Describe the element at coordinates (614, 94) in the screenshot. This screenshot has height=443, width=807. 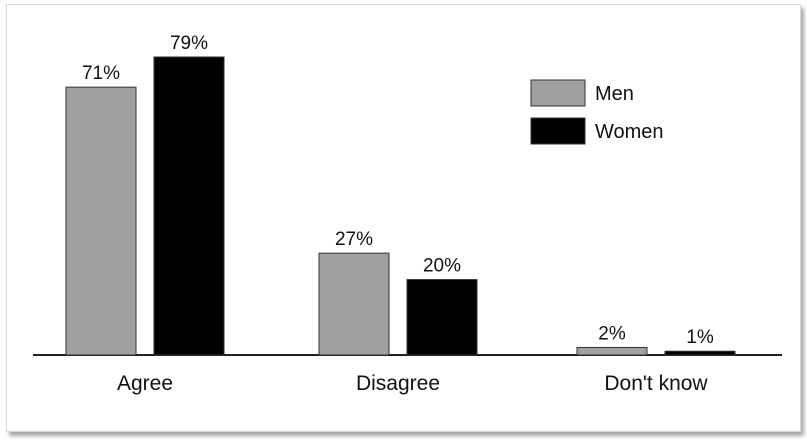
I see `legend-label-men: Men` at that location.